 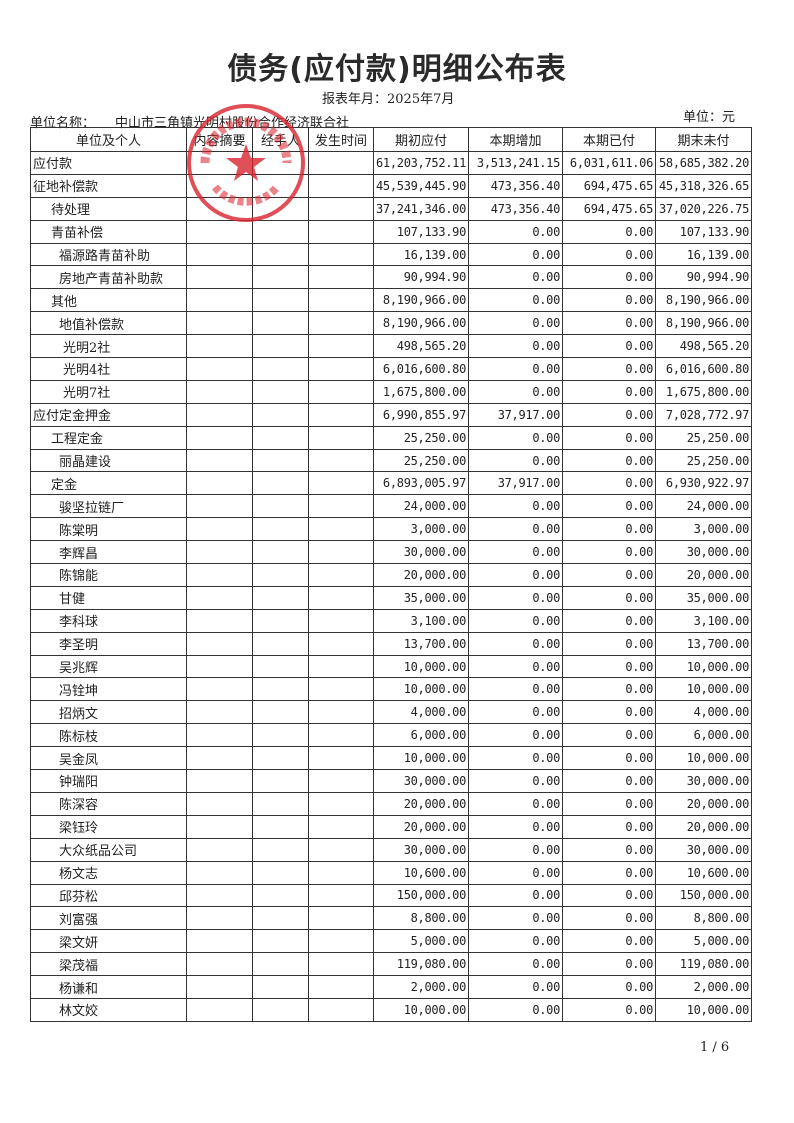 I want to click on table-row: 杨谦和 2,000.00 0.00 0.00 2,000.00, so click(x=391, y=987).